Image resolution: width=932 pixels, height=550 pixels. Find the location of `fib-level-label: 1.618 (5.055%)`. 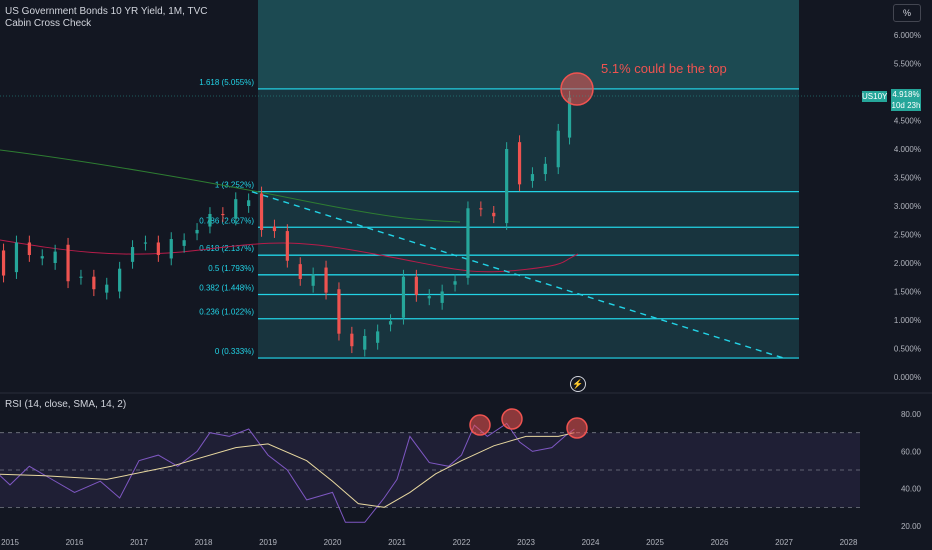

fib-level-label: 1.618 (5.055%) is located at coordinates (226, 82).